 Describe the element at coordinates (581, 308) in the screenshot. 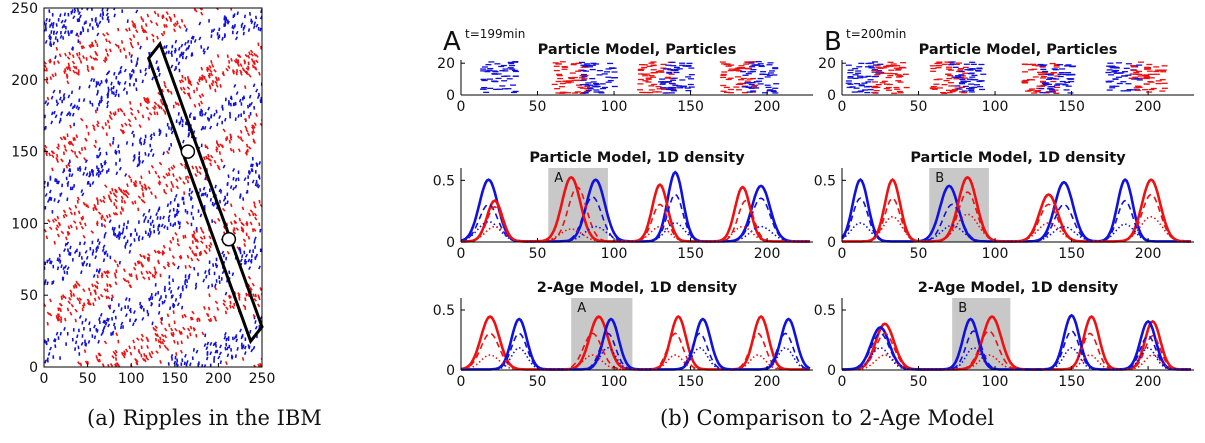

I see `shade-label: A` at that location.